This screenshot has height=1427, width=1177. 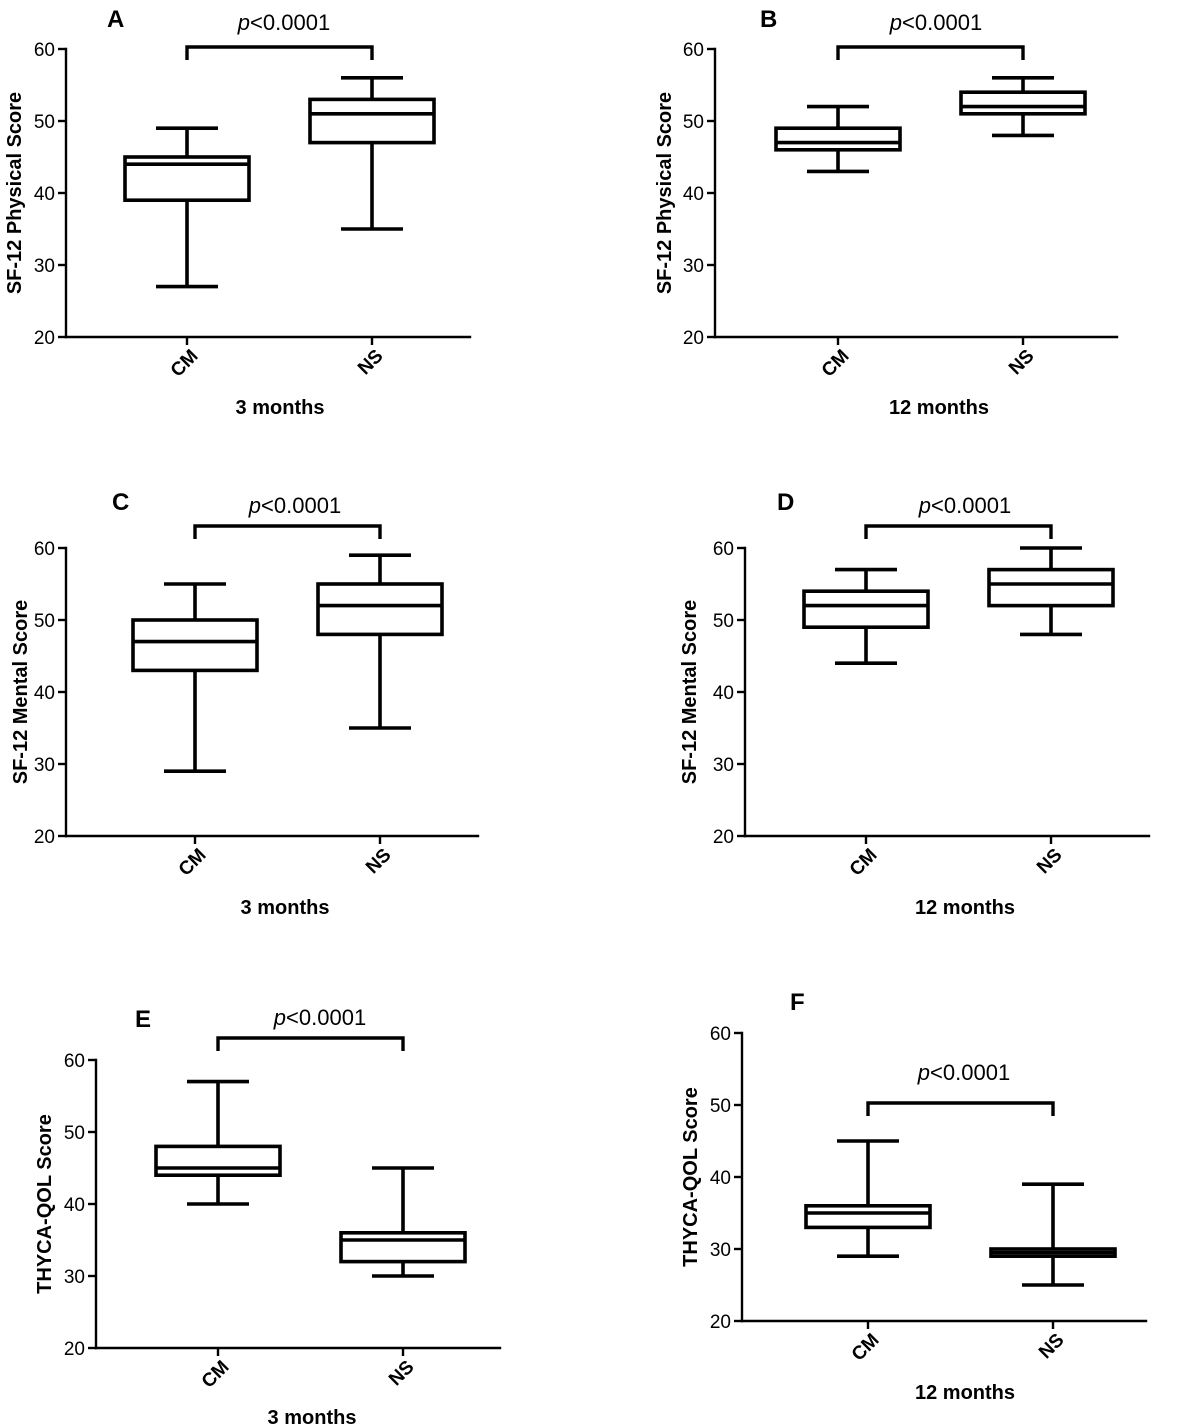 I want to click on panel-letter: B, so click(x=768, y=19).